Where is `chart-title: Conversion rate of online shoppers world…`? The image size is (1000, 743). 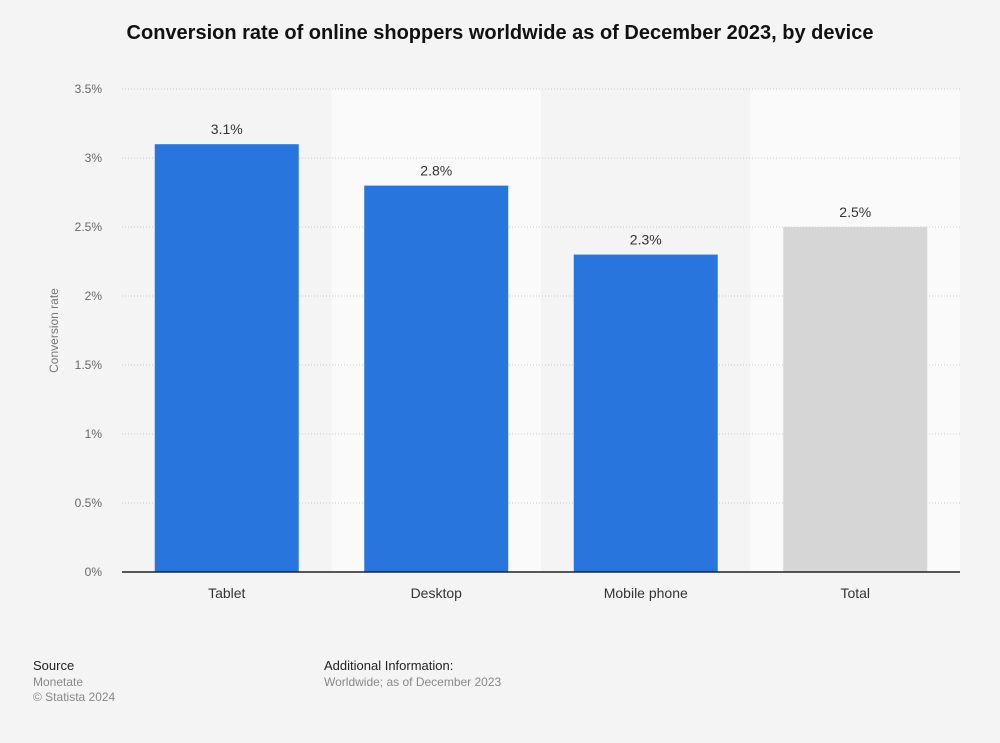
chart-title: Conversion rate of online shoppers world… is located at coordinates (500, 33).